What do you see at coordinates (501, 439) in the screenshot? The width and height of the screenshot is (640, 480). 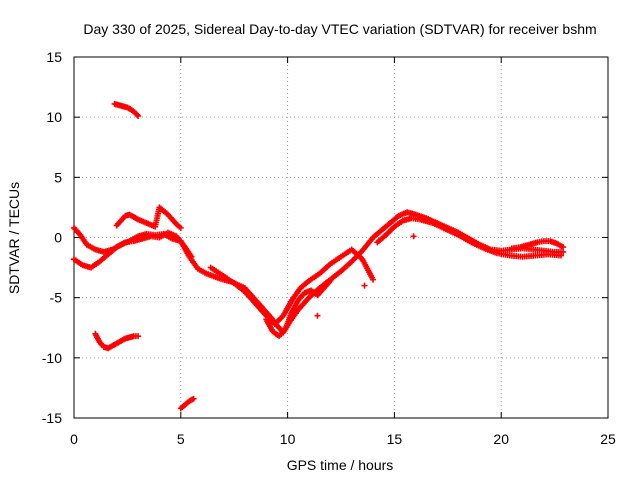 I see `x-tick-label: 20` at bounding box center [501, 439].